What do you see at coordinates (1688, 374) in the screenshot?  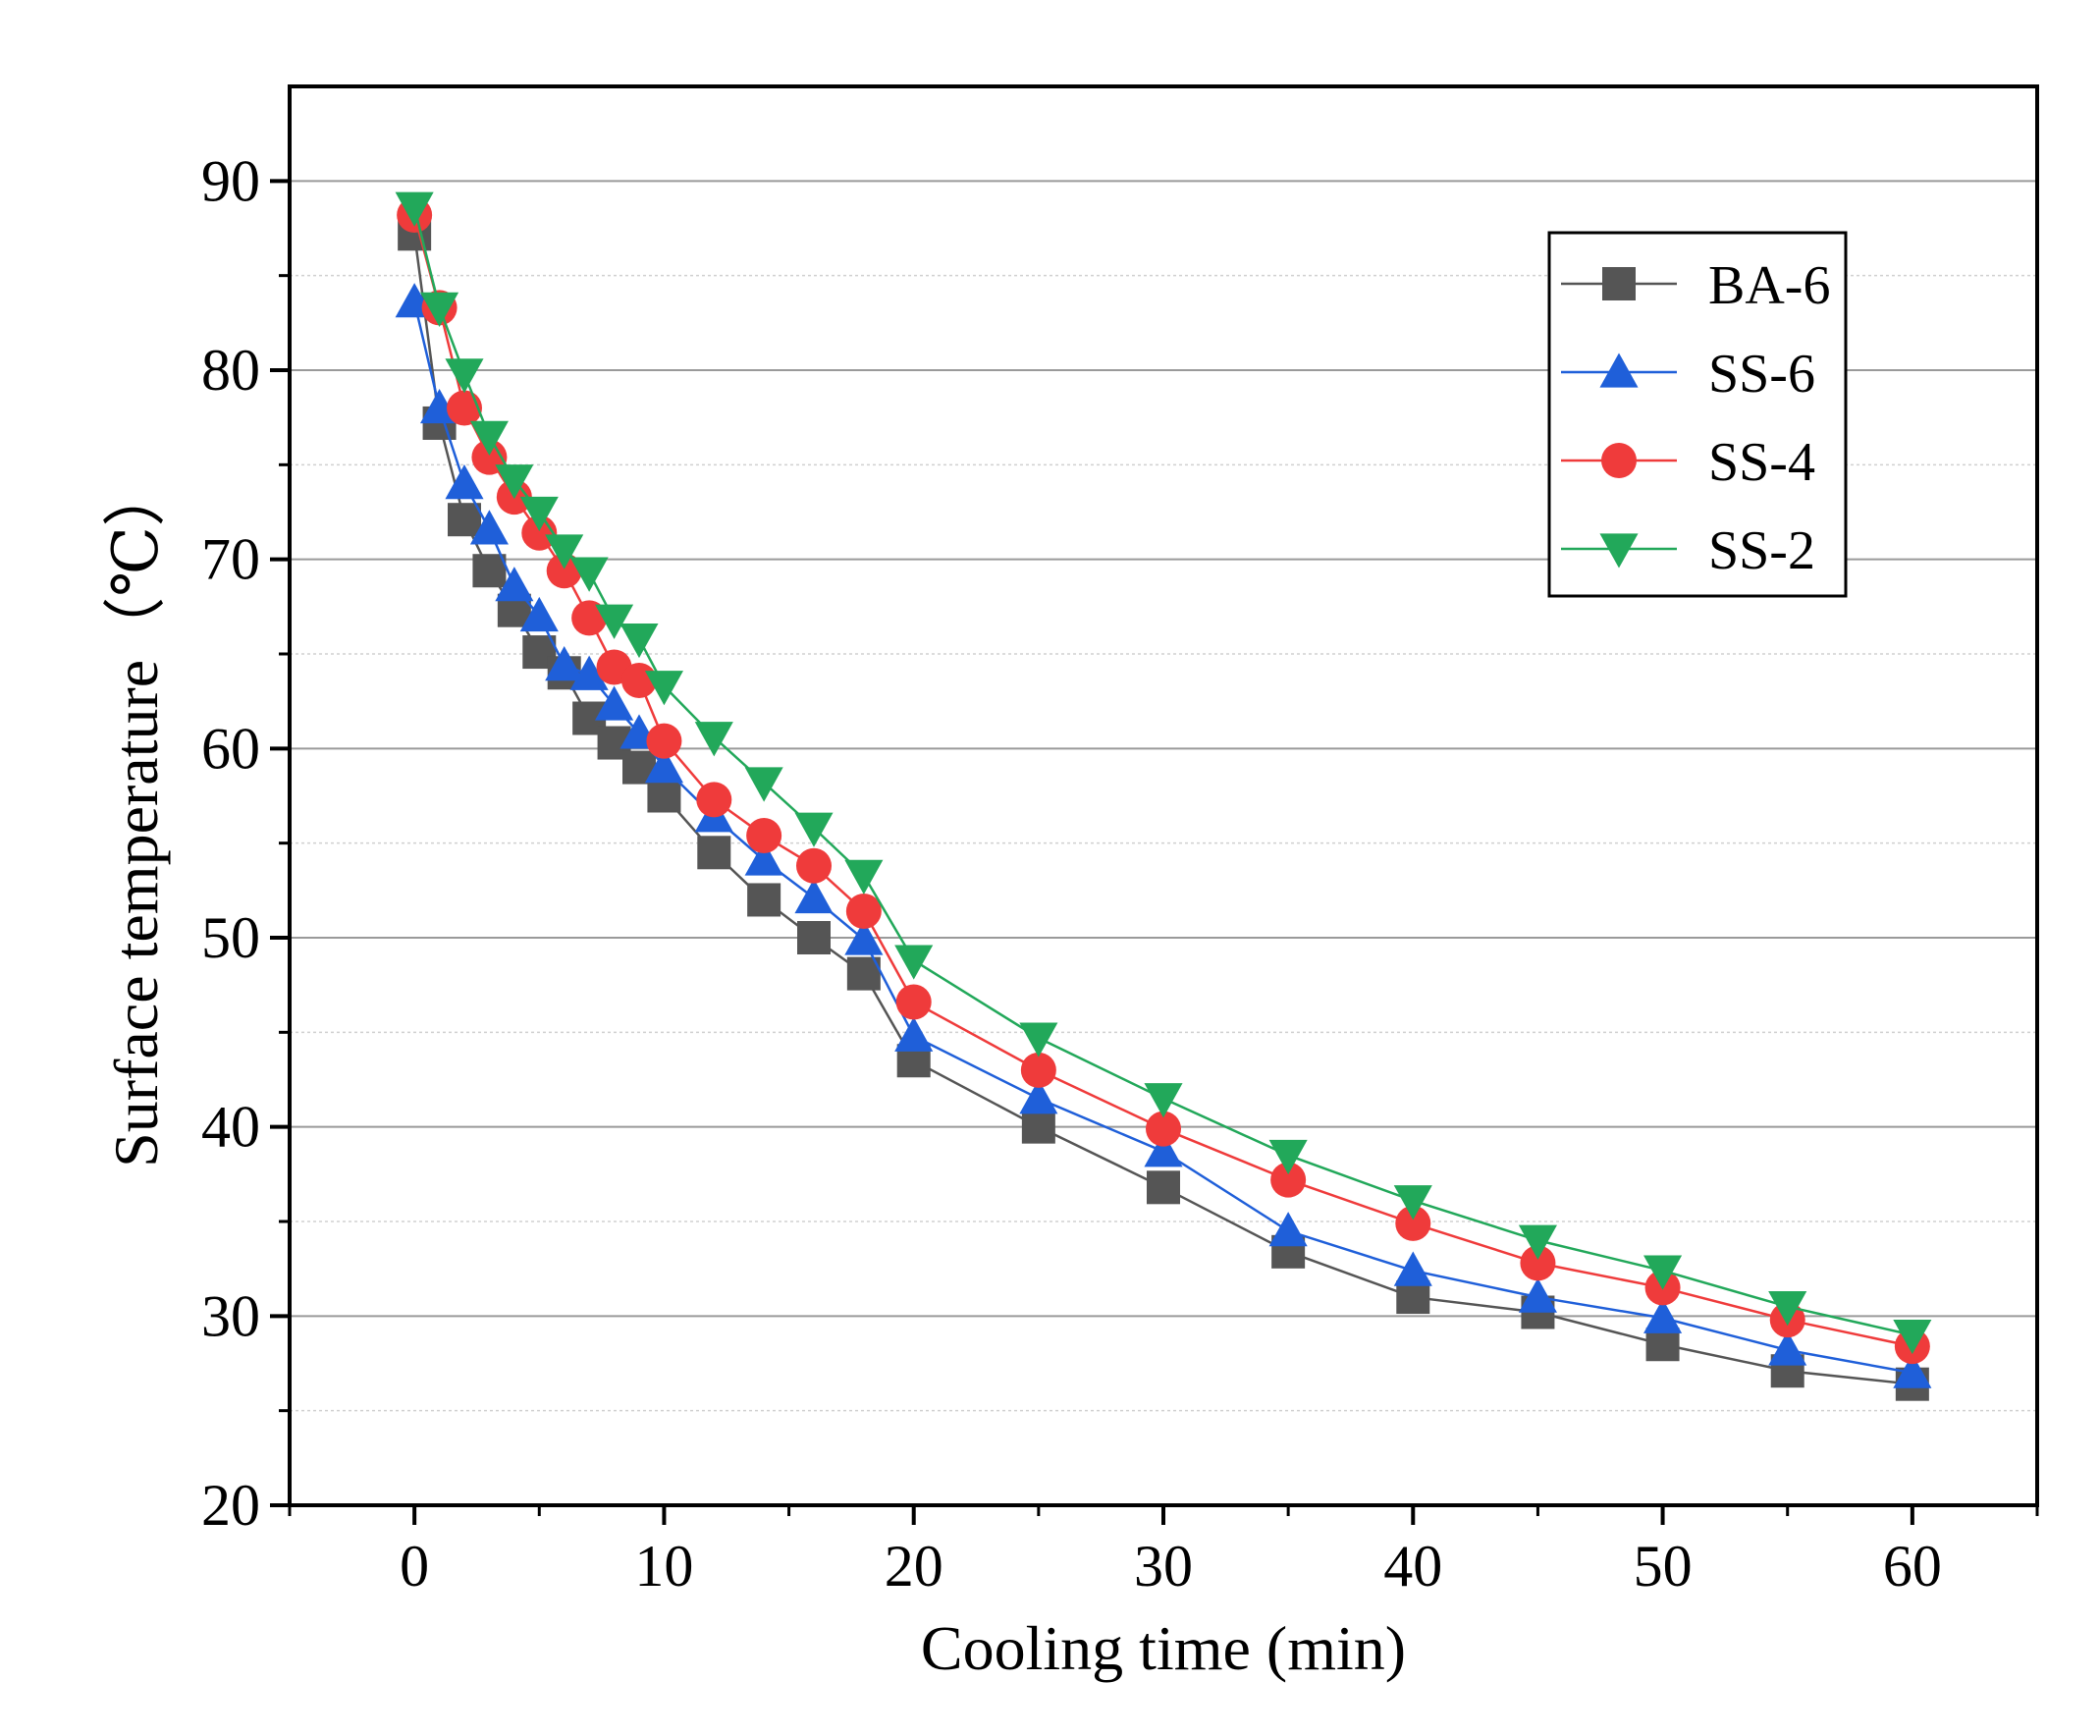 I see `legend-item-ss-6: SS-6` at bounding box center [1688, 374].